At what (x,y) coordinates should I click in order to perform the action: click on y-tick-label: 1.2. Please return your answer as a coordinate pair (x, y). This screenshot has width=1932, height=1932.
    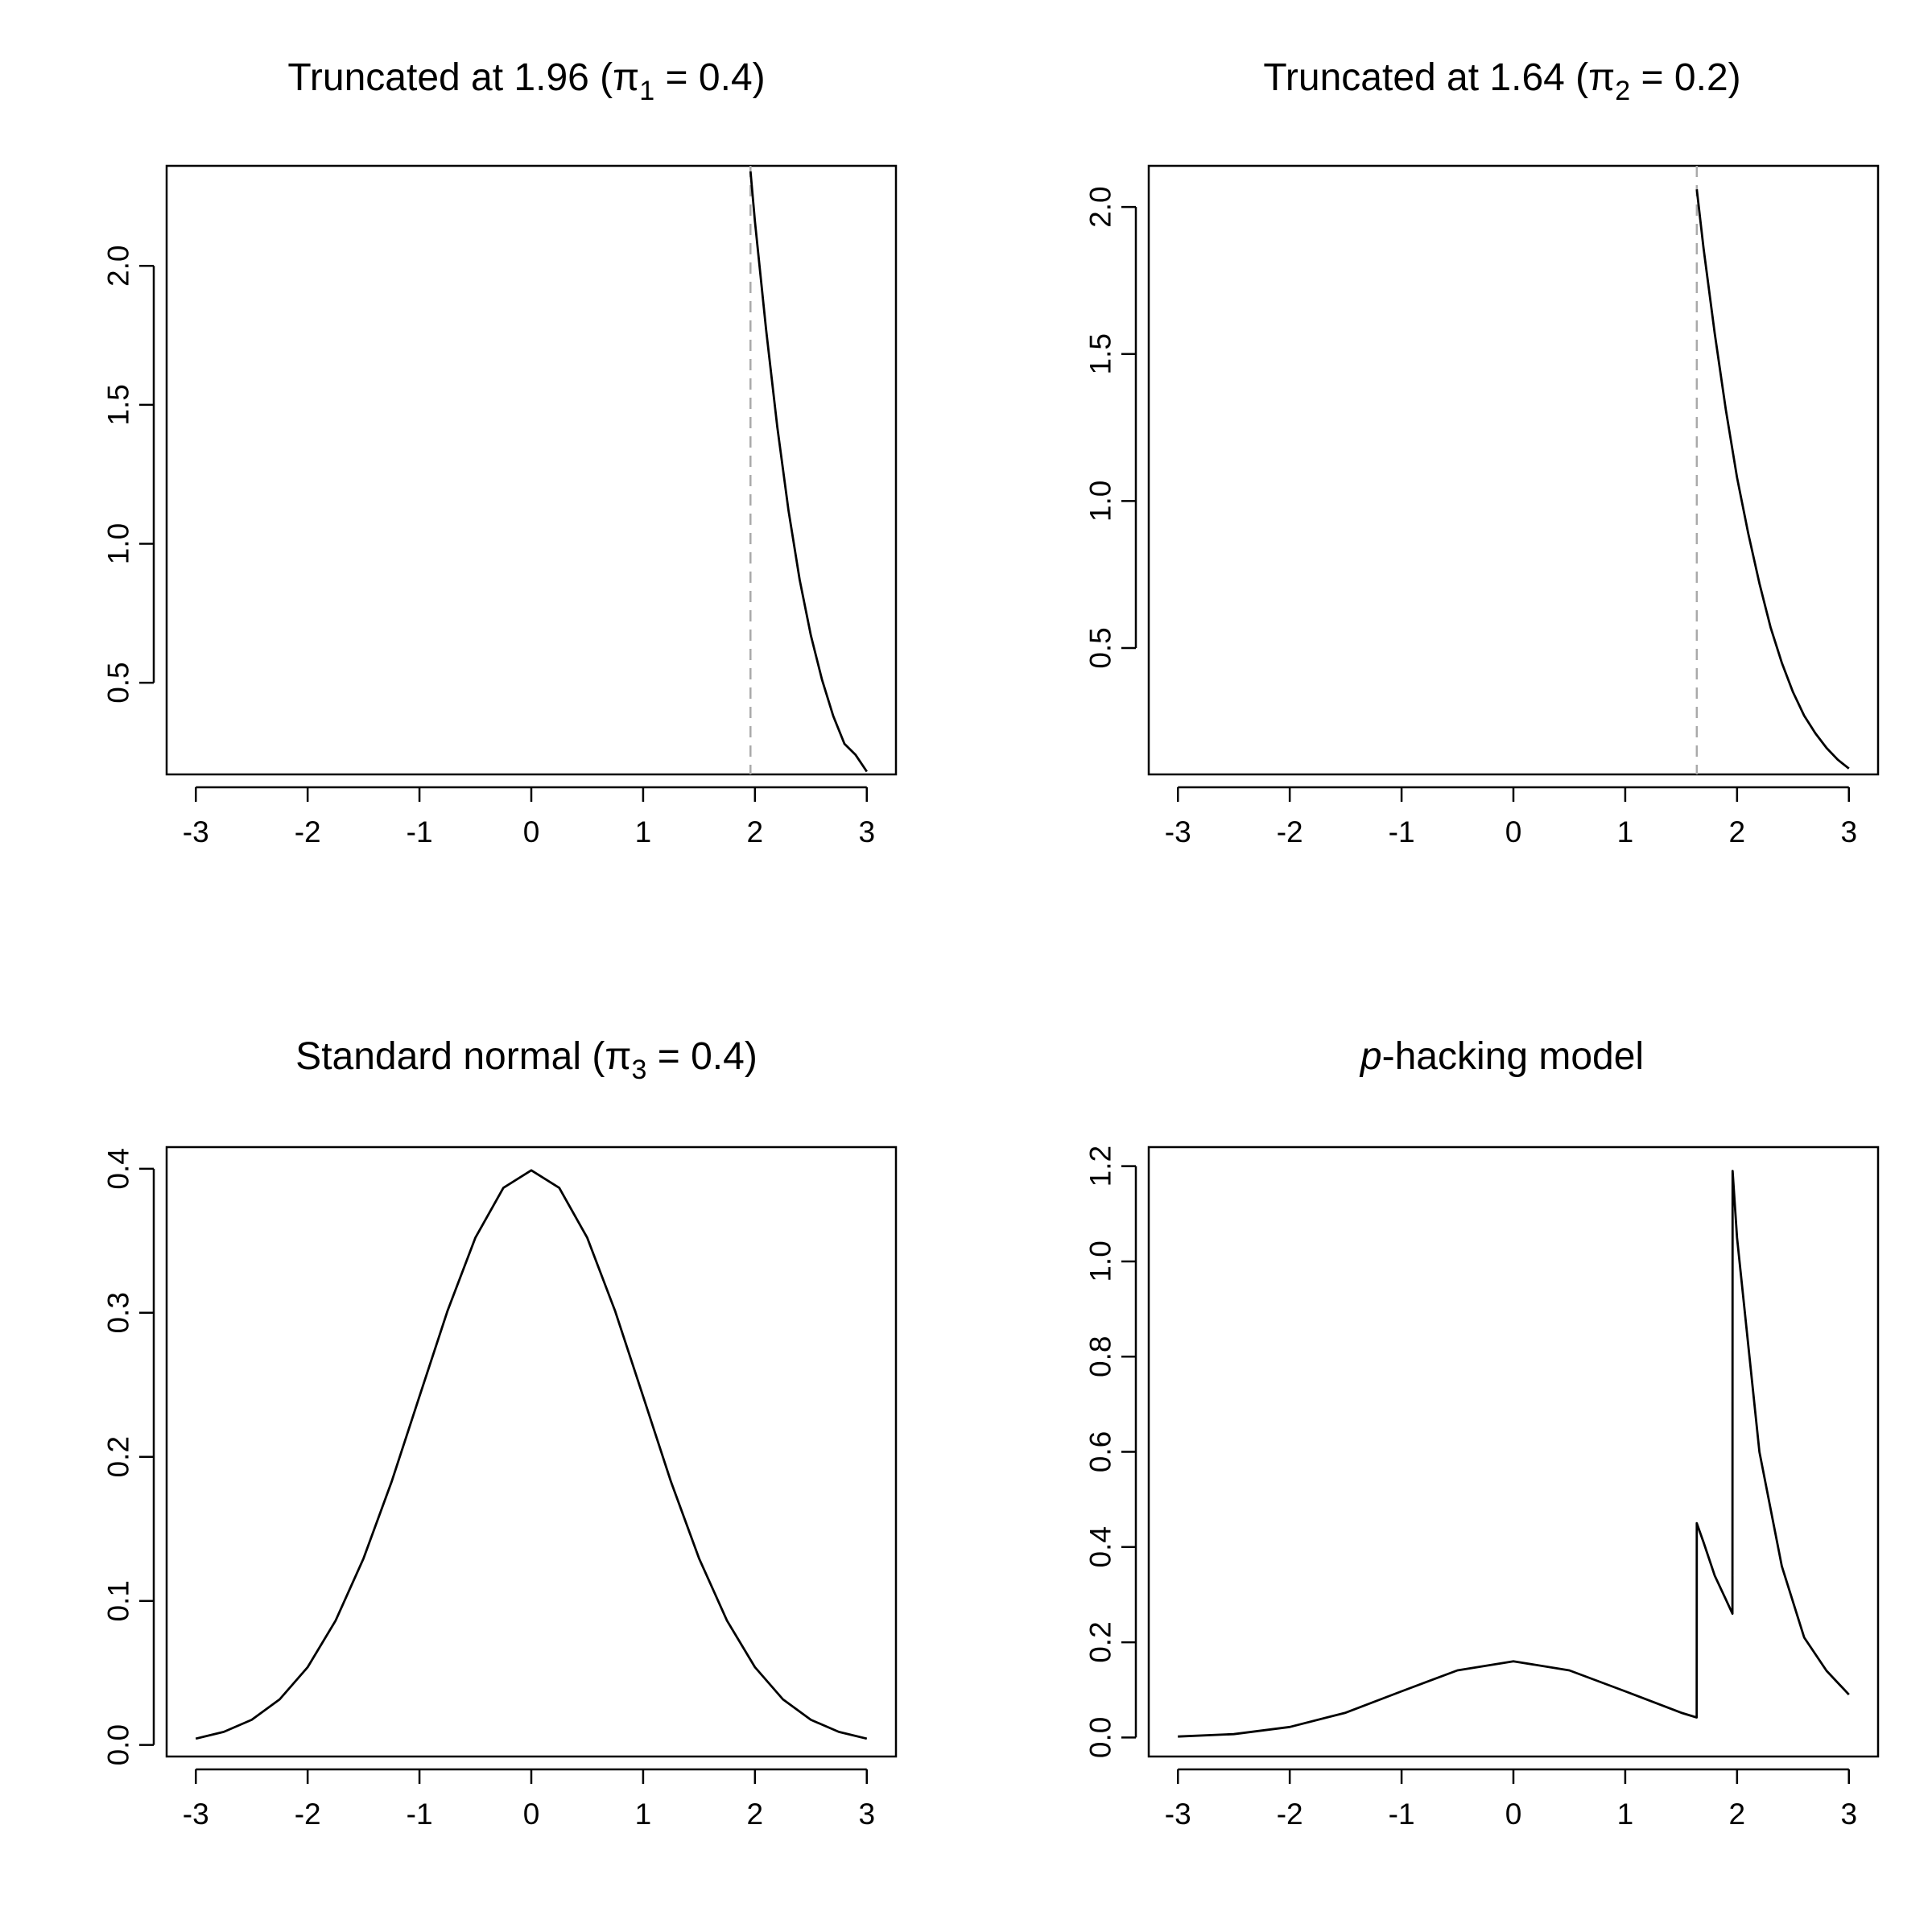
    Looking at the image, I should click on (1100, 1166).